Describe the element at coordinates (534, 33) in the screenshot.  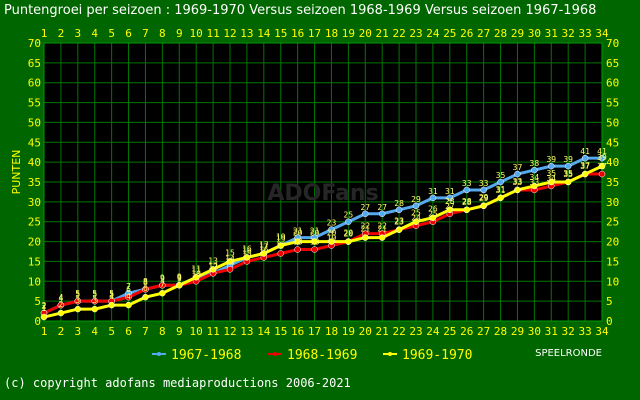
I see `x-tick-label-top: 30` at that location.